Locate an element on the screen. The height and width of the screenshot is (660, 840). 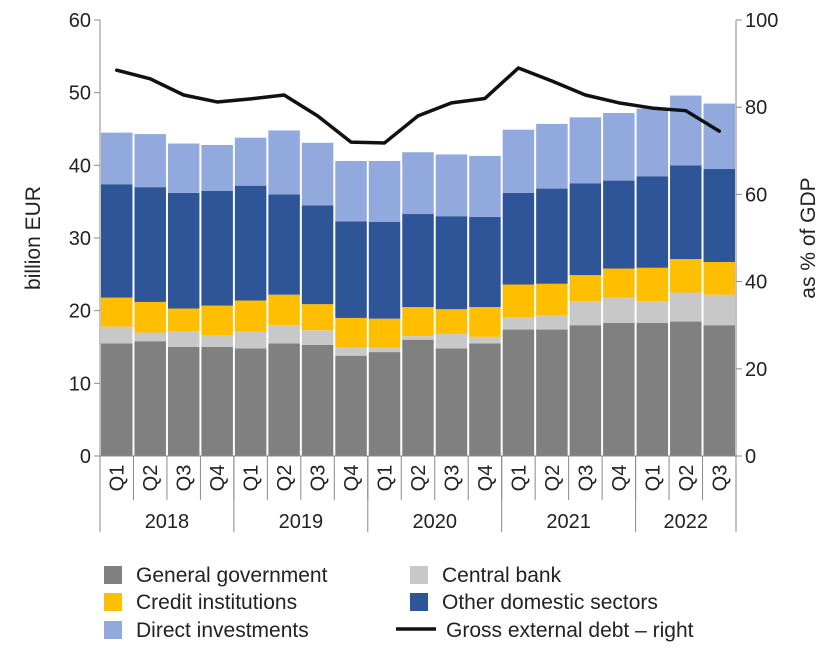
y-tick-label-right: 100 is located at coordinates (761, 21).